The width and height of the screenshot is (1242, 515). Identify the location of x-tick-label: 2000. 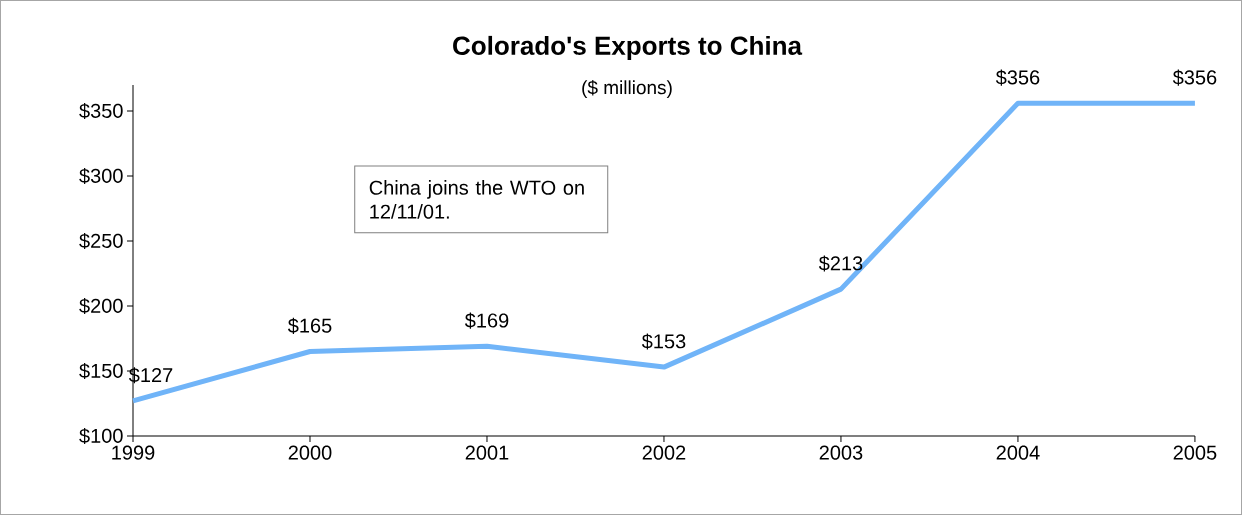
(310, 452).